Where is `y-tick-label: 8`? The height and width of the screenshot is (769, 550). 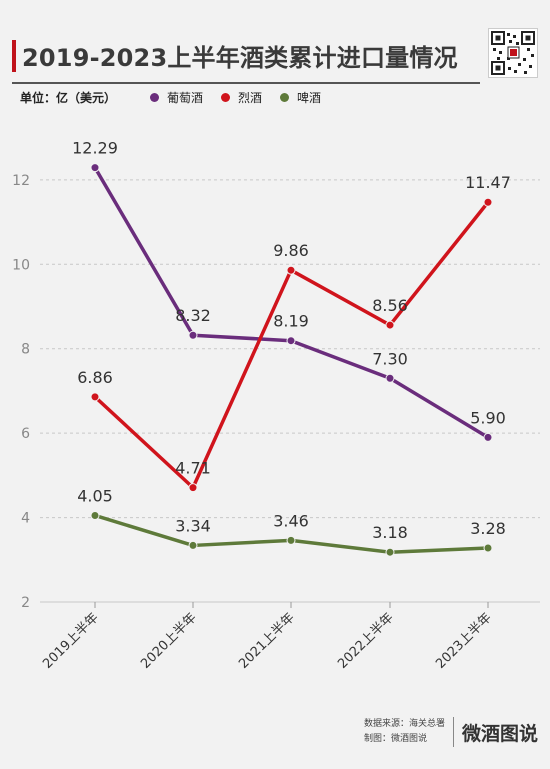
y-tick-label: 8 is located at coordinates (25, 350).